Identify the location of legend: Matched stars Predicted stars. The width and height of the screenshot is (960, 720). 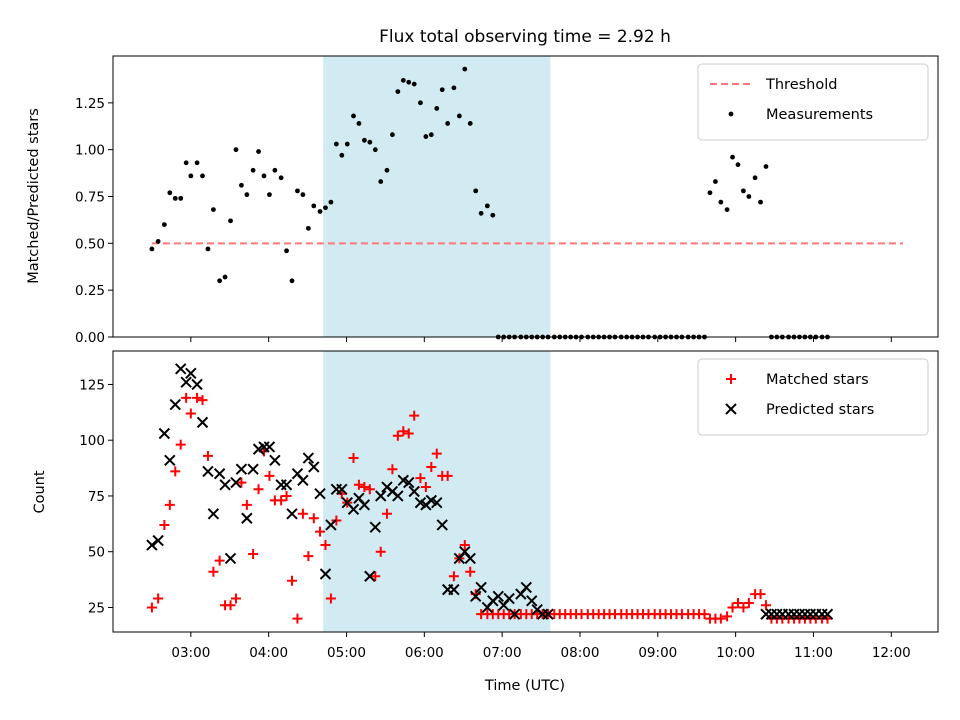
(813, 397).